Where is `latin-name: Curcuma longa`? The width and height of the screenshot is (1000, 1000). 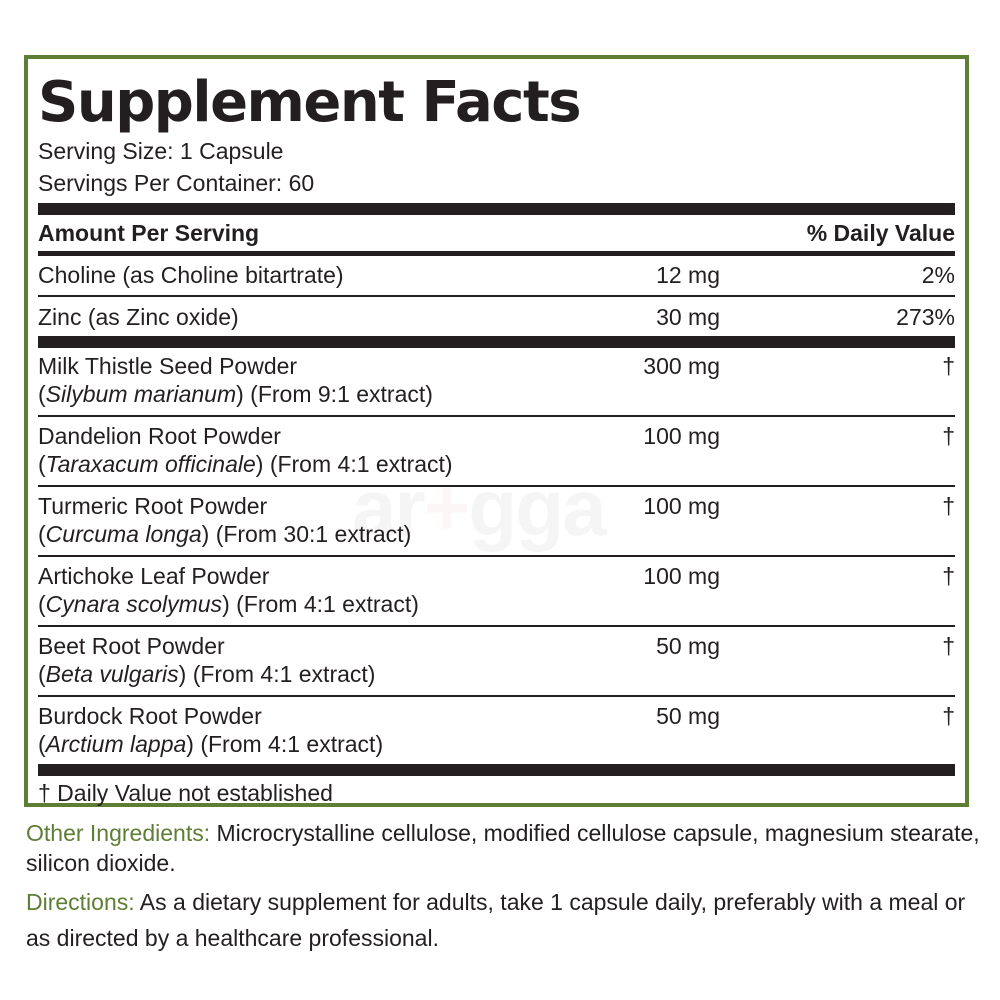 latin-name: Curcuma longa is located at coordinates (123, 534).